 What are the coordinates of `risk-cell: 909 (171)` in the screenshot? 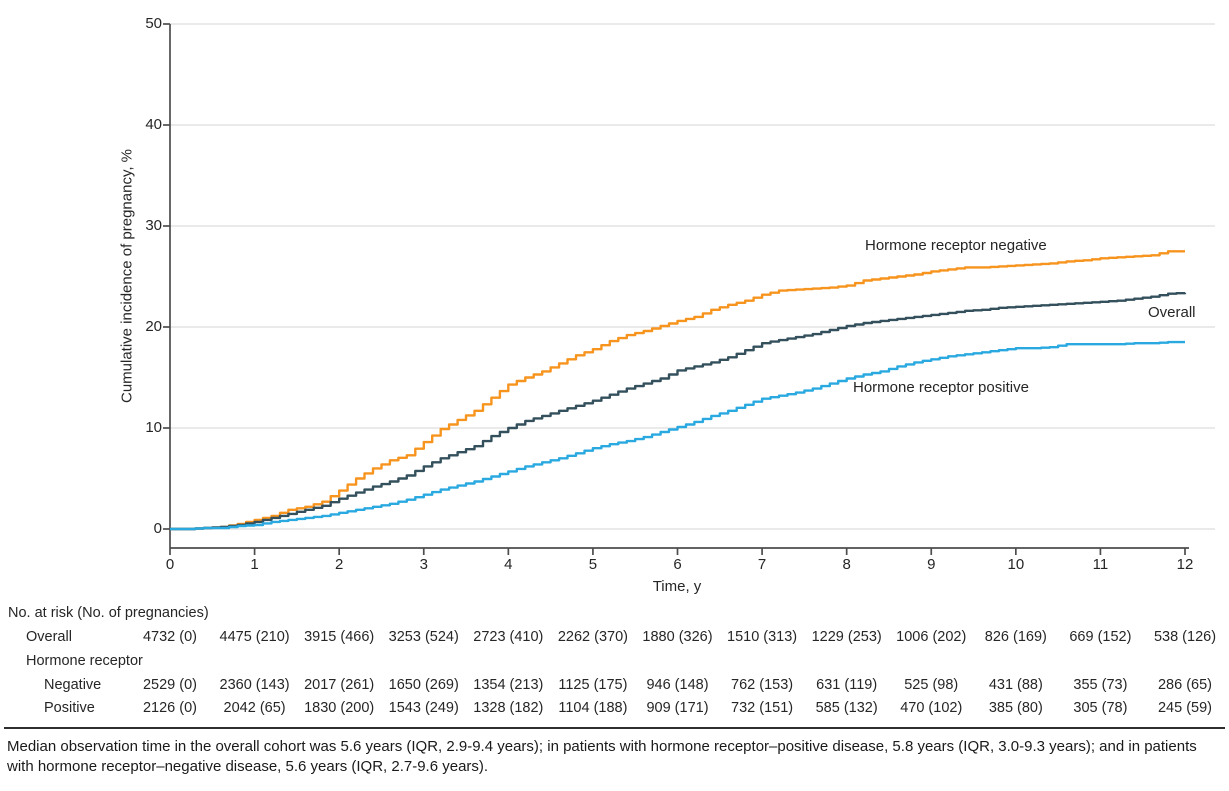 It's located at (677, 708).